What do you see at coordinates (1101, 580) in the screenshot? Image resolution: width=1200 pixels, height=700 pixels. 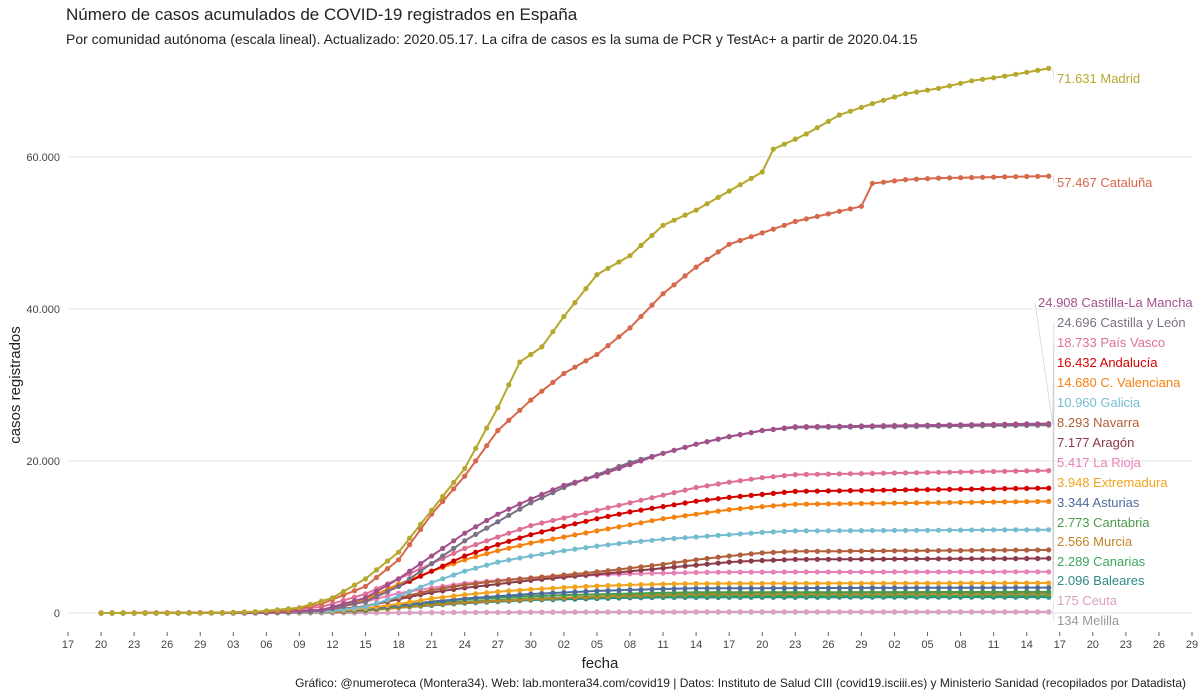 I see `series-end-label: 2.096 Baleares` at bounding box center [1101, 580].